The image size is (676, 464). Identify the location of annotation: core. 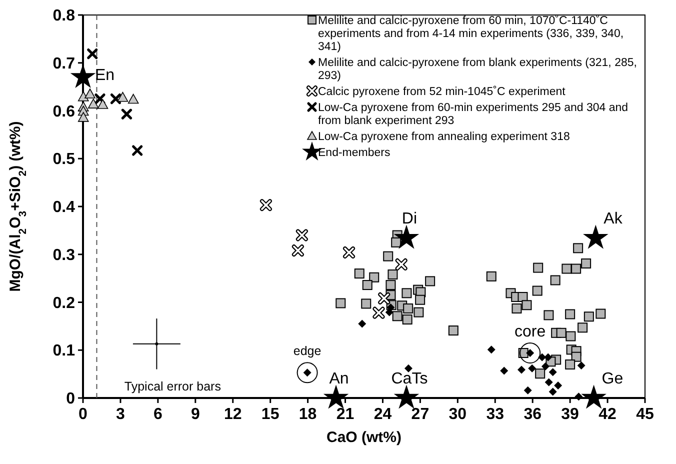
(530, 332).